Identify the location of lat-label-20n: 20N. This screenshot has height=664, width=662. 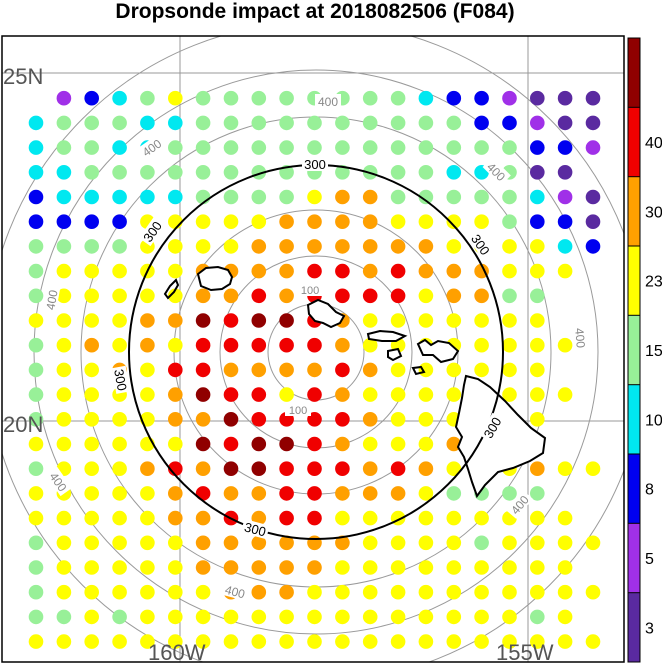
(23, 424).